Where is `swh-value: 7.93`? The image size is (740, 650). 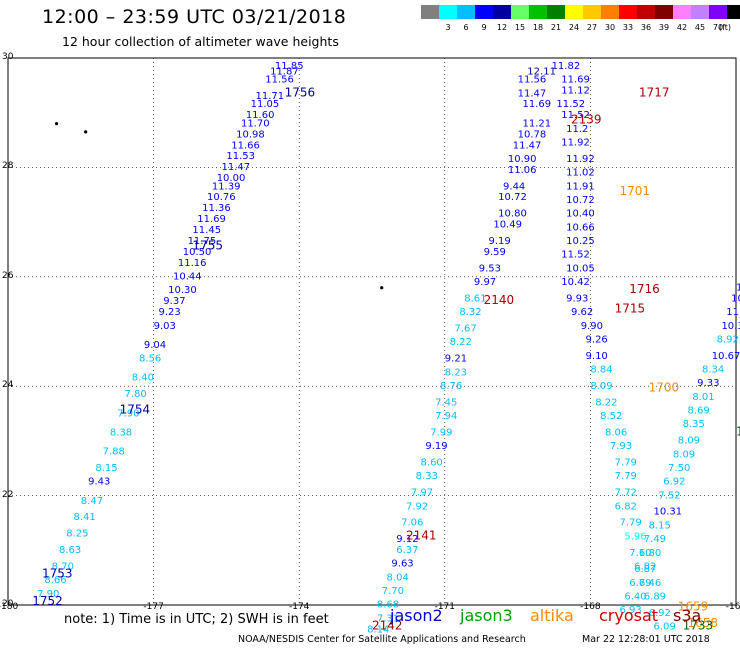 swh-value: 7.93 is located at coordinates (621, 446).